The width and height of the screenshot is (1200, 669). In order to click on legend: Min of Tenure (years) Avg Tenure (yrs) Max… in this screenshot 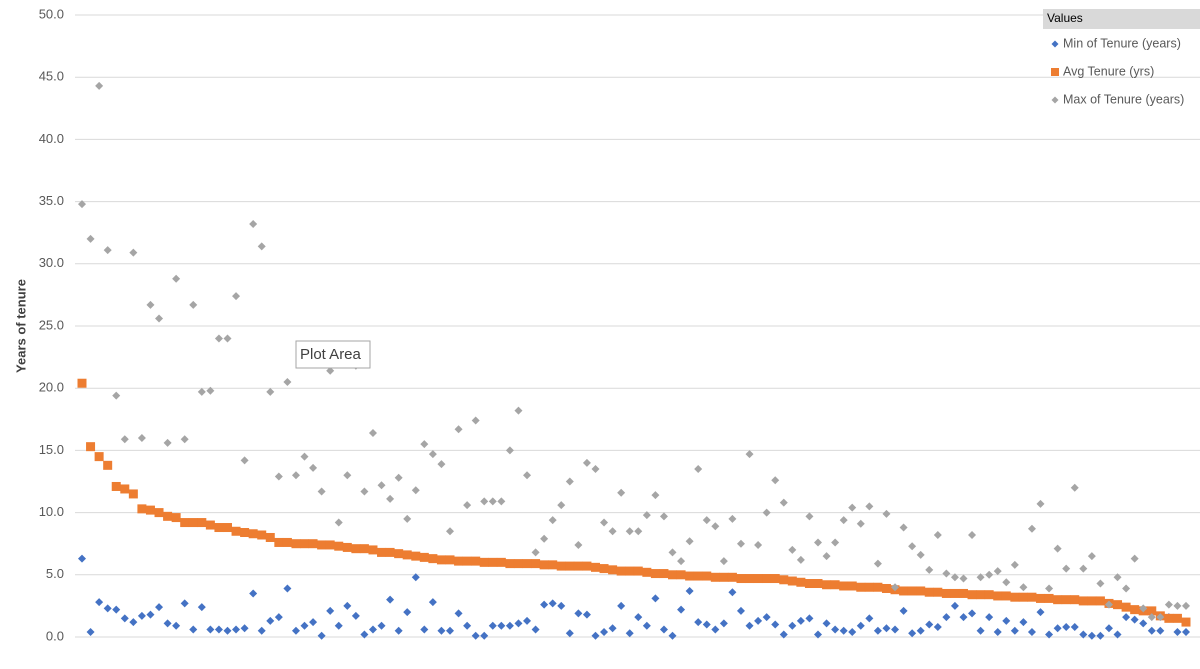, I will do `click(1117, 71)`.